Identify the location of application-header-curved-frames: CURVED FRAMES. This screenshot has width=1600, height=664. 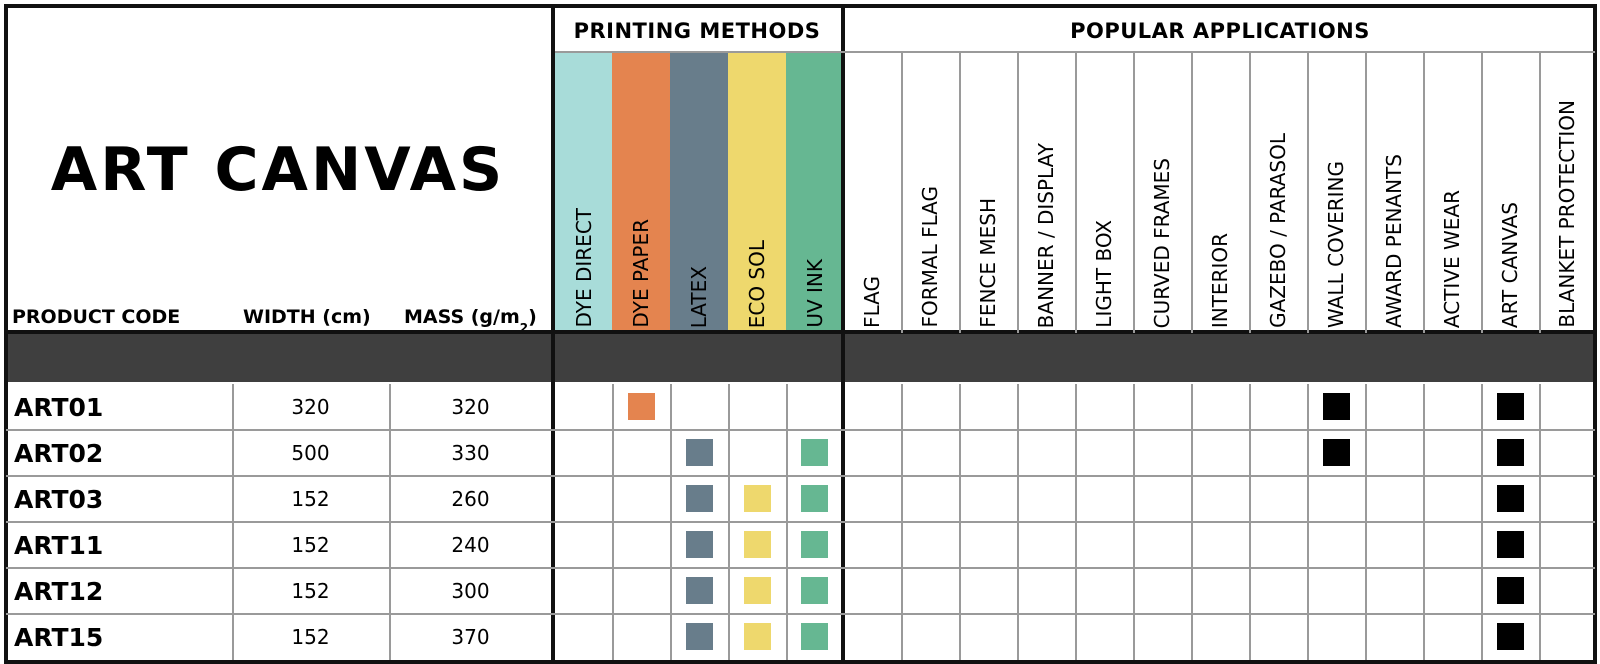
(1162, 193).